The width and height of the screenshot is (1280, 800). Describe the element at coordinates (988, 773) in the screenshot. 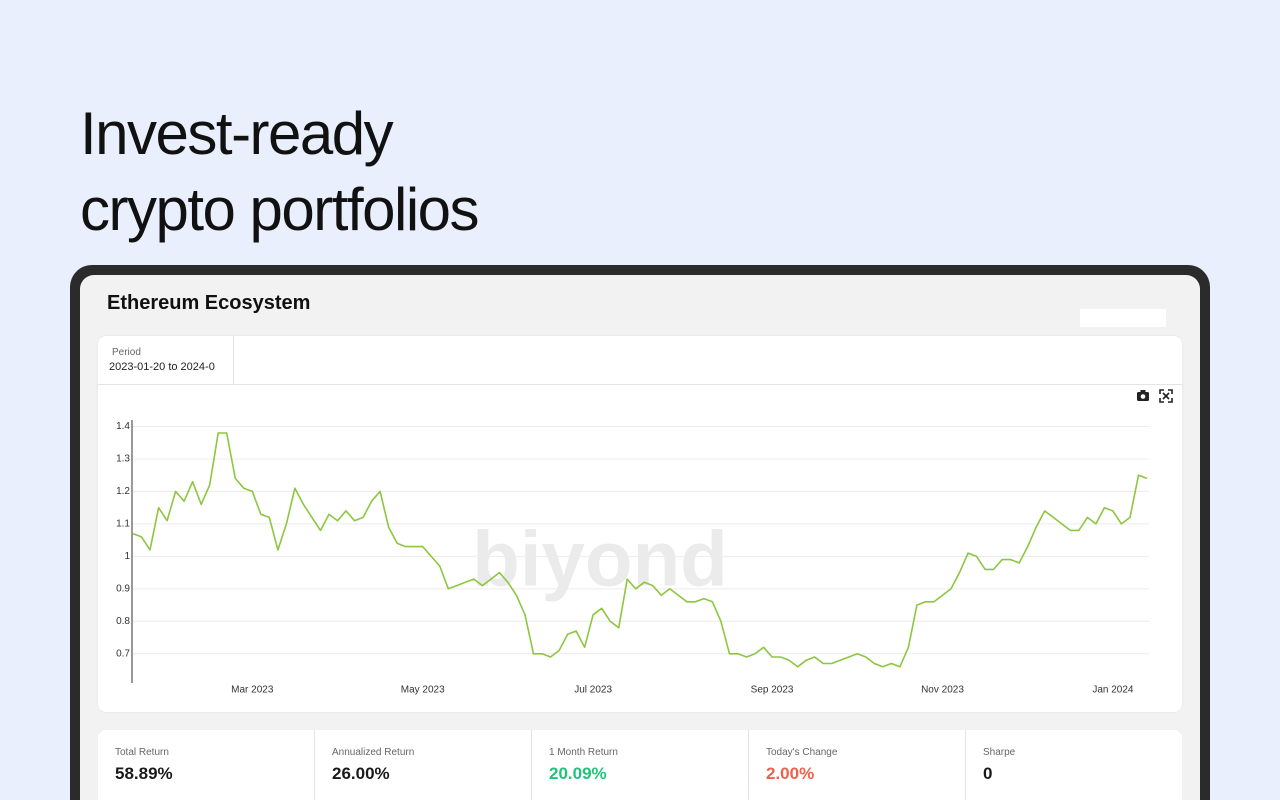

I see `stat-value: 0` at that location.